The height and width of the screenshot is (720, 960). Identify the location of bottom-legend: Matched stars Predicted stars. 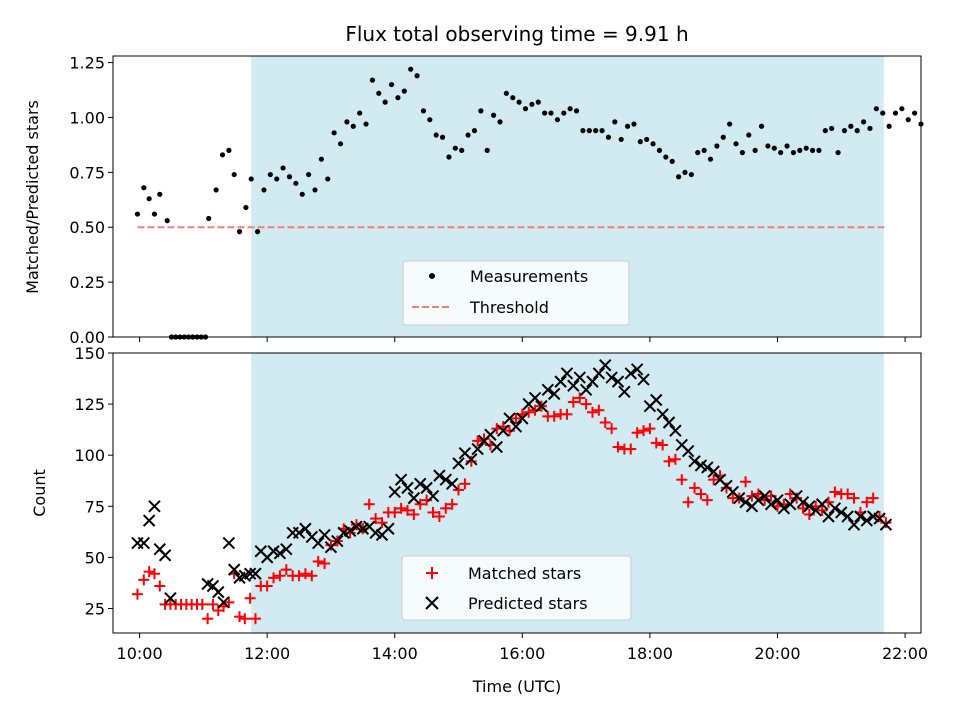
(516, 588).